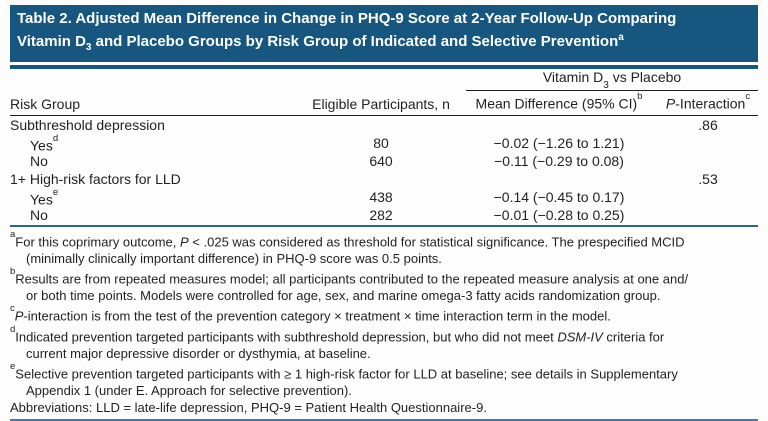 The height and width of the screenshot is (421, 768). What do you see at coordinates (384, 225) in the screenshot?
I see `table-bottom-rule` at bounding box center [384, 225].